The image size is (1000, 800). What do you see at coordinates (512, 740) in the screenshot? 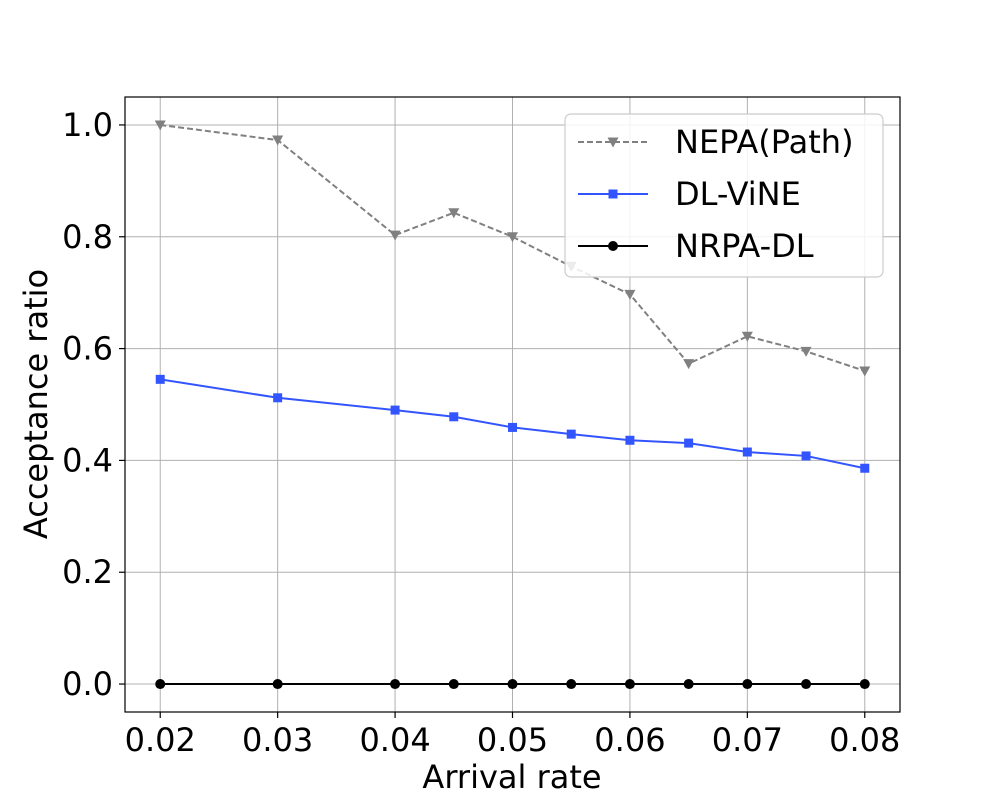
I see `x-tick-label: 0.05` at bounding box center [512, 740].